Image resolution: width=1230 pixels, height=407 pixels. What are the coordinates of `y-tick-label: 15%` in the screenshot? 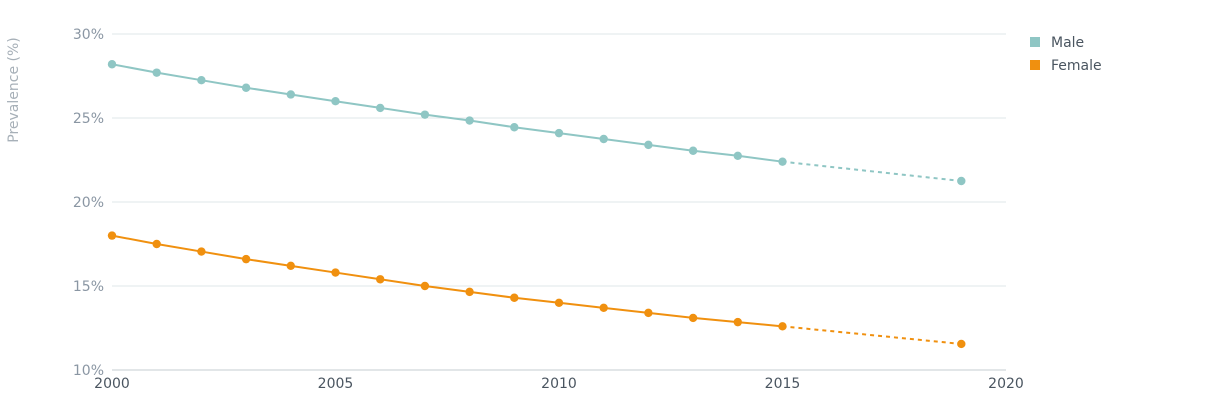 It's located at (88, 287).